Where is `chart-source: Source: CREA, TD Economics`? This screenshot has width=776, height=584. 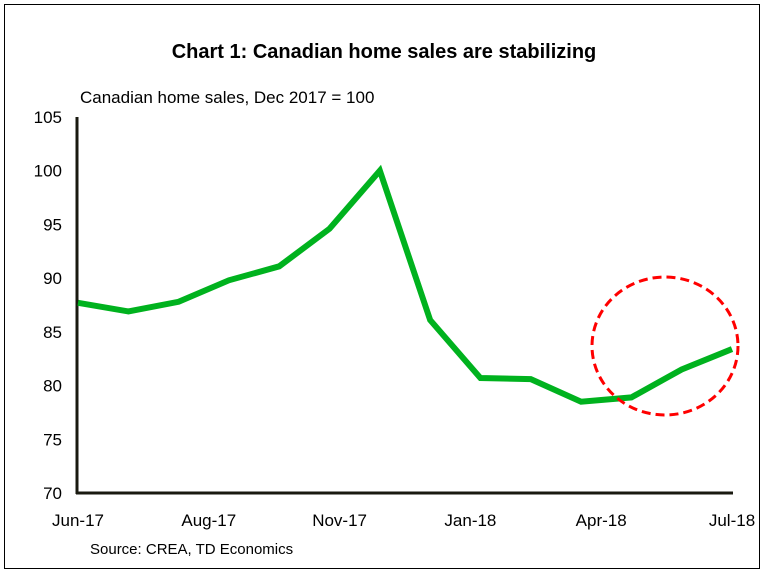
chart-source: Source: CREA, TD Economics is located at coordinates (191, 549).